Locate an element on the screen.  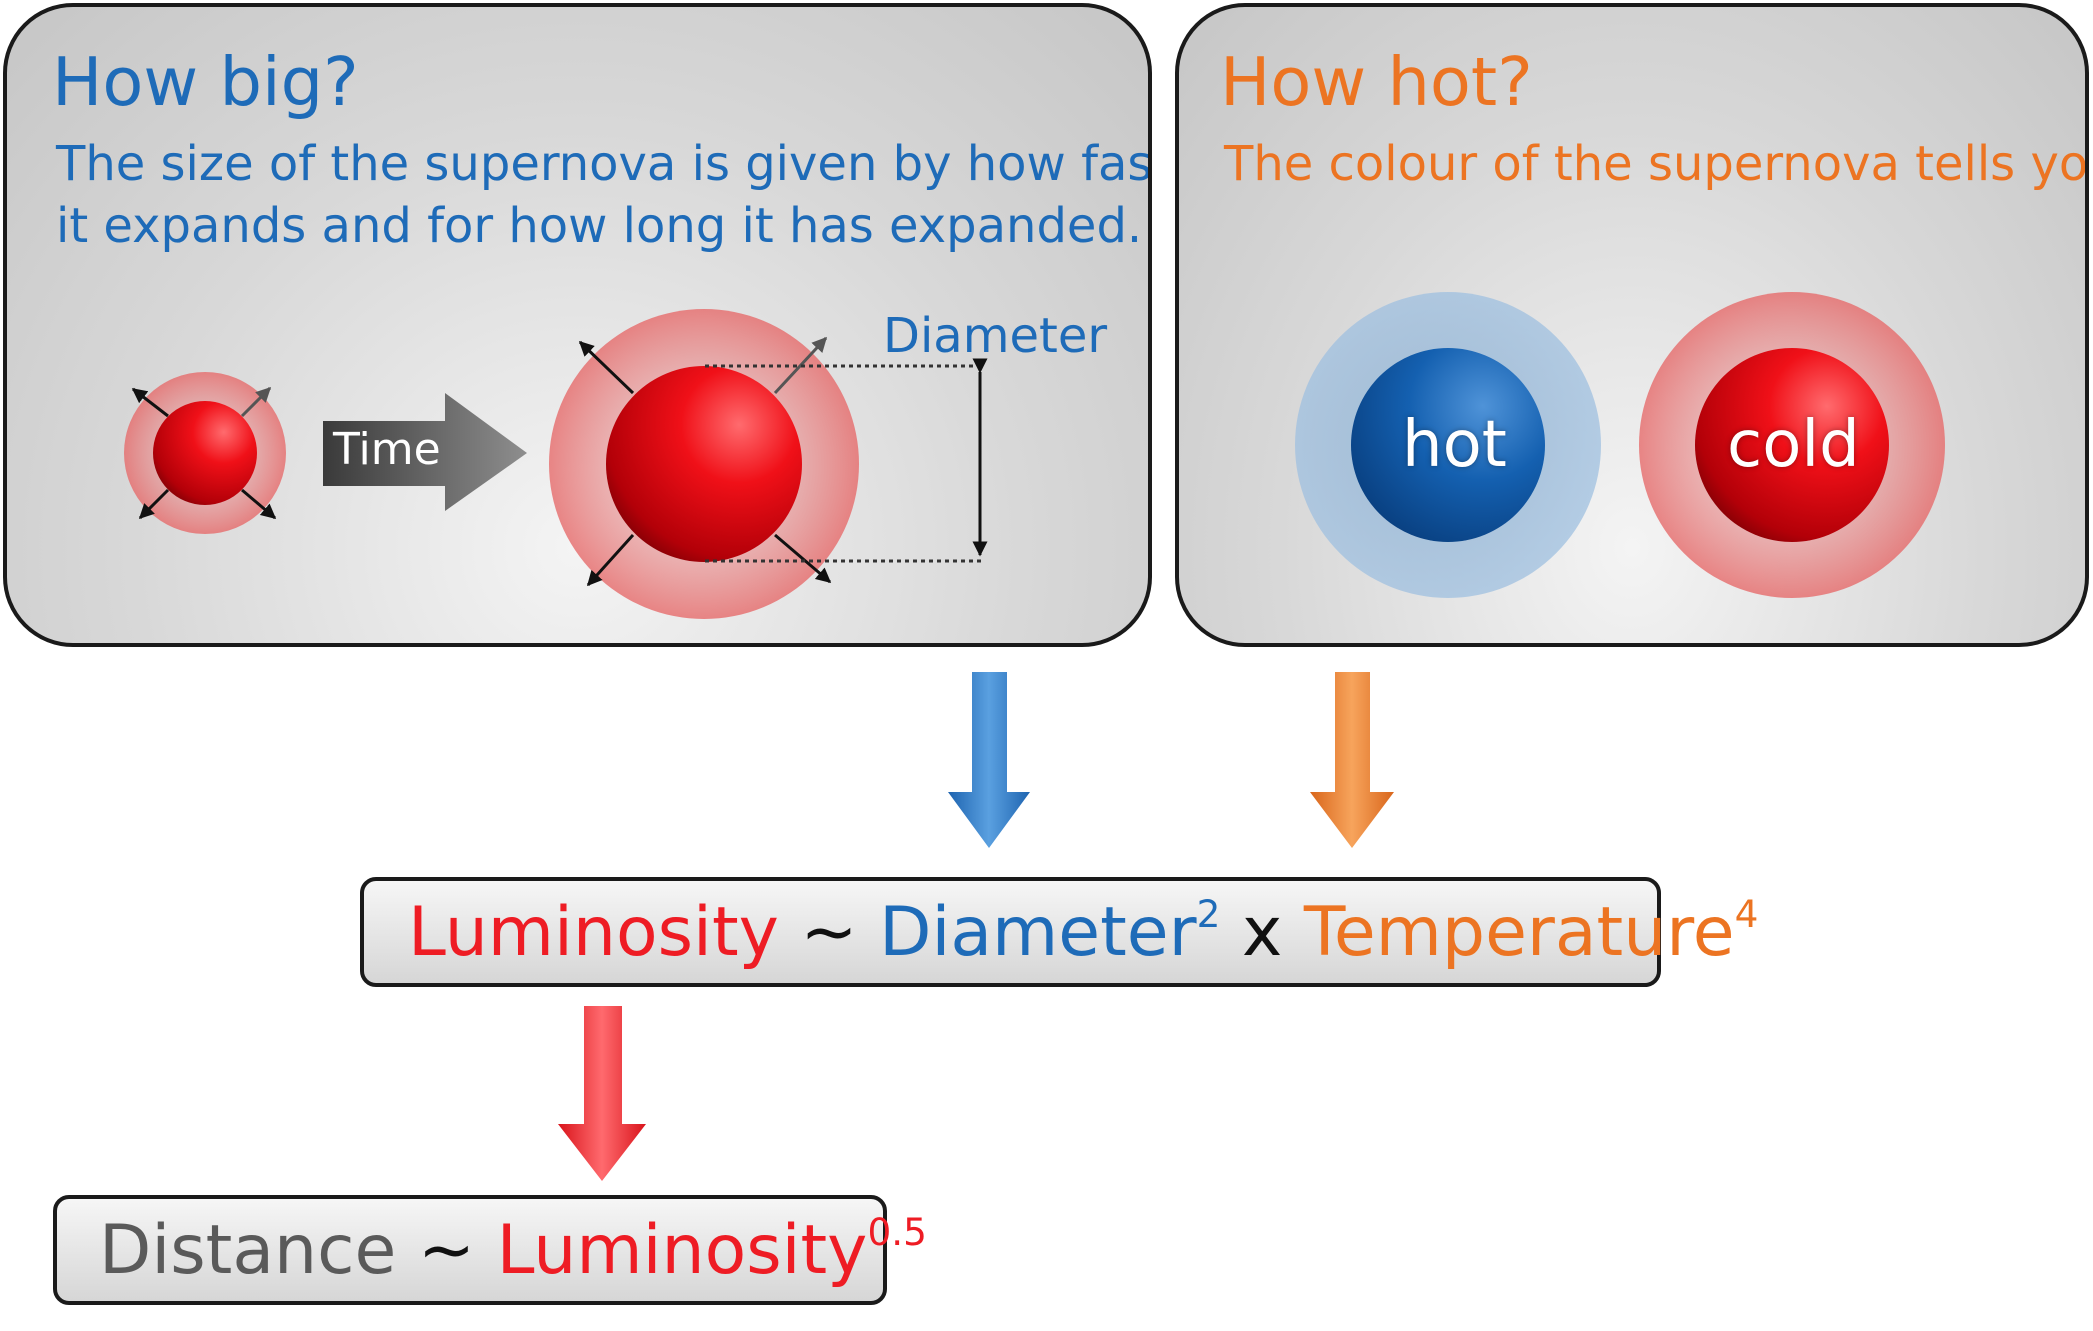
blue-down-arrow is located at coordinates (989, 760).